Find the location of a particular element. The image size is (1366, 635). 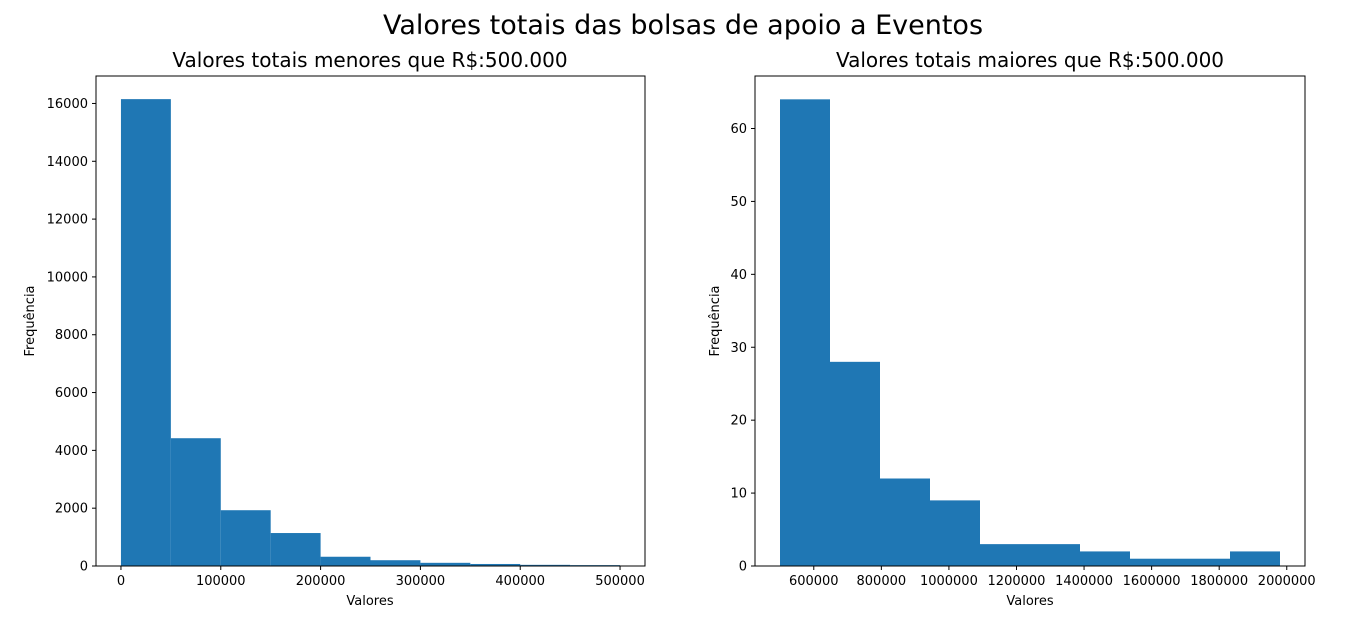

y-tick-label: 20 is located at coordinates (738, 421).